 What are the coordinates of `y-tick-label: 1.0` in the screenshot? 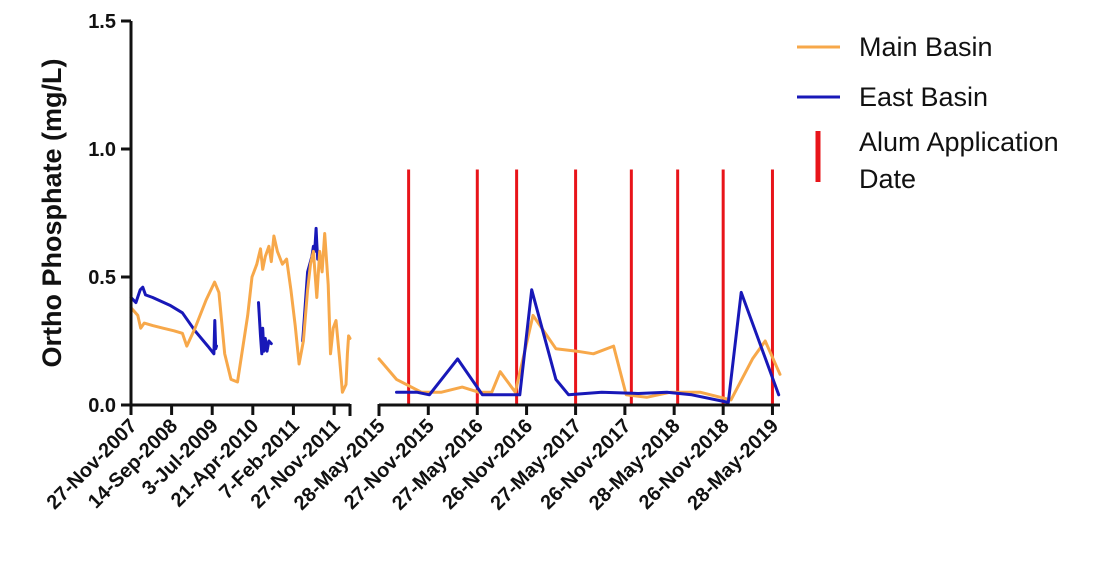 It's located at (102, 150).